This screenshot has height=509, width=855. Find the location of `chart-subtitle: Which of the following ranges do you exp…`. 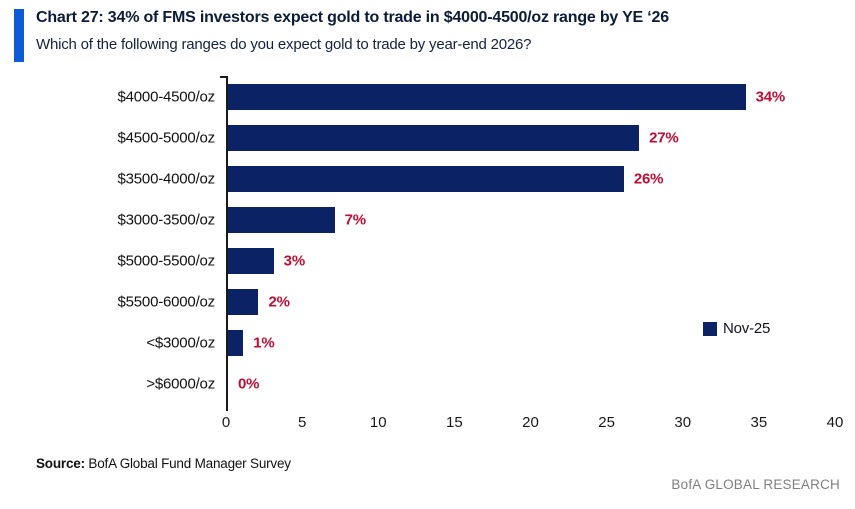

chart-subtitle: Which of the following ranges do you exp… is located at coordinates (284, 44).